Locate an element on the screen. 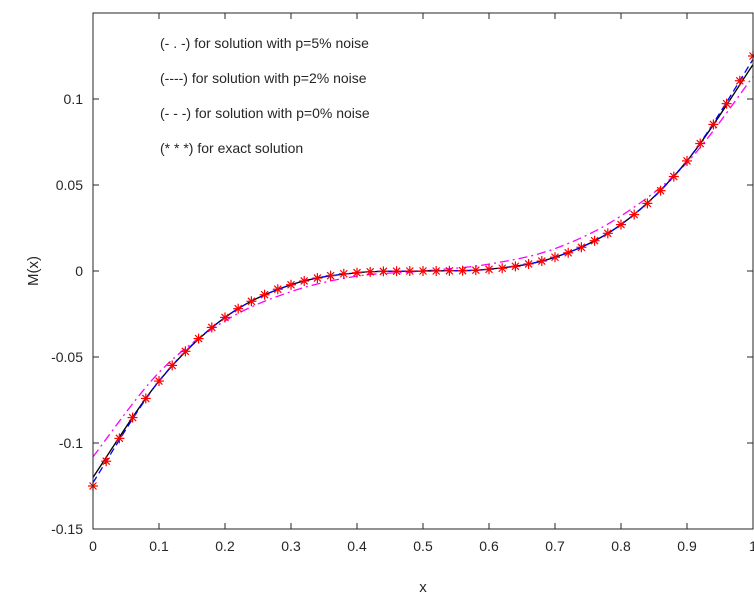 This screenshot has width=754, height=597. x-tick-label: 0.9 is located at coordinates (687, 546).